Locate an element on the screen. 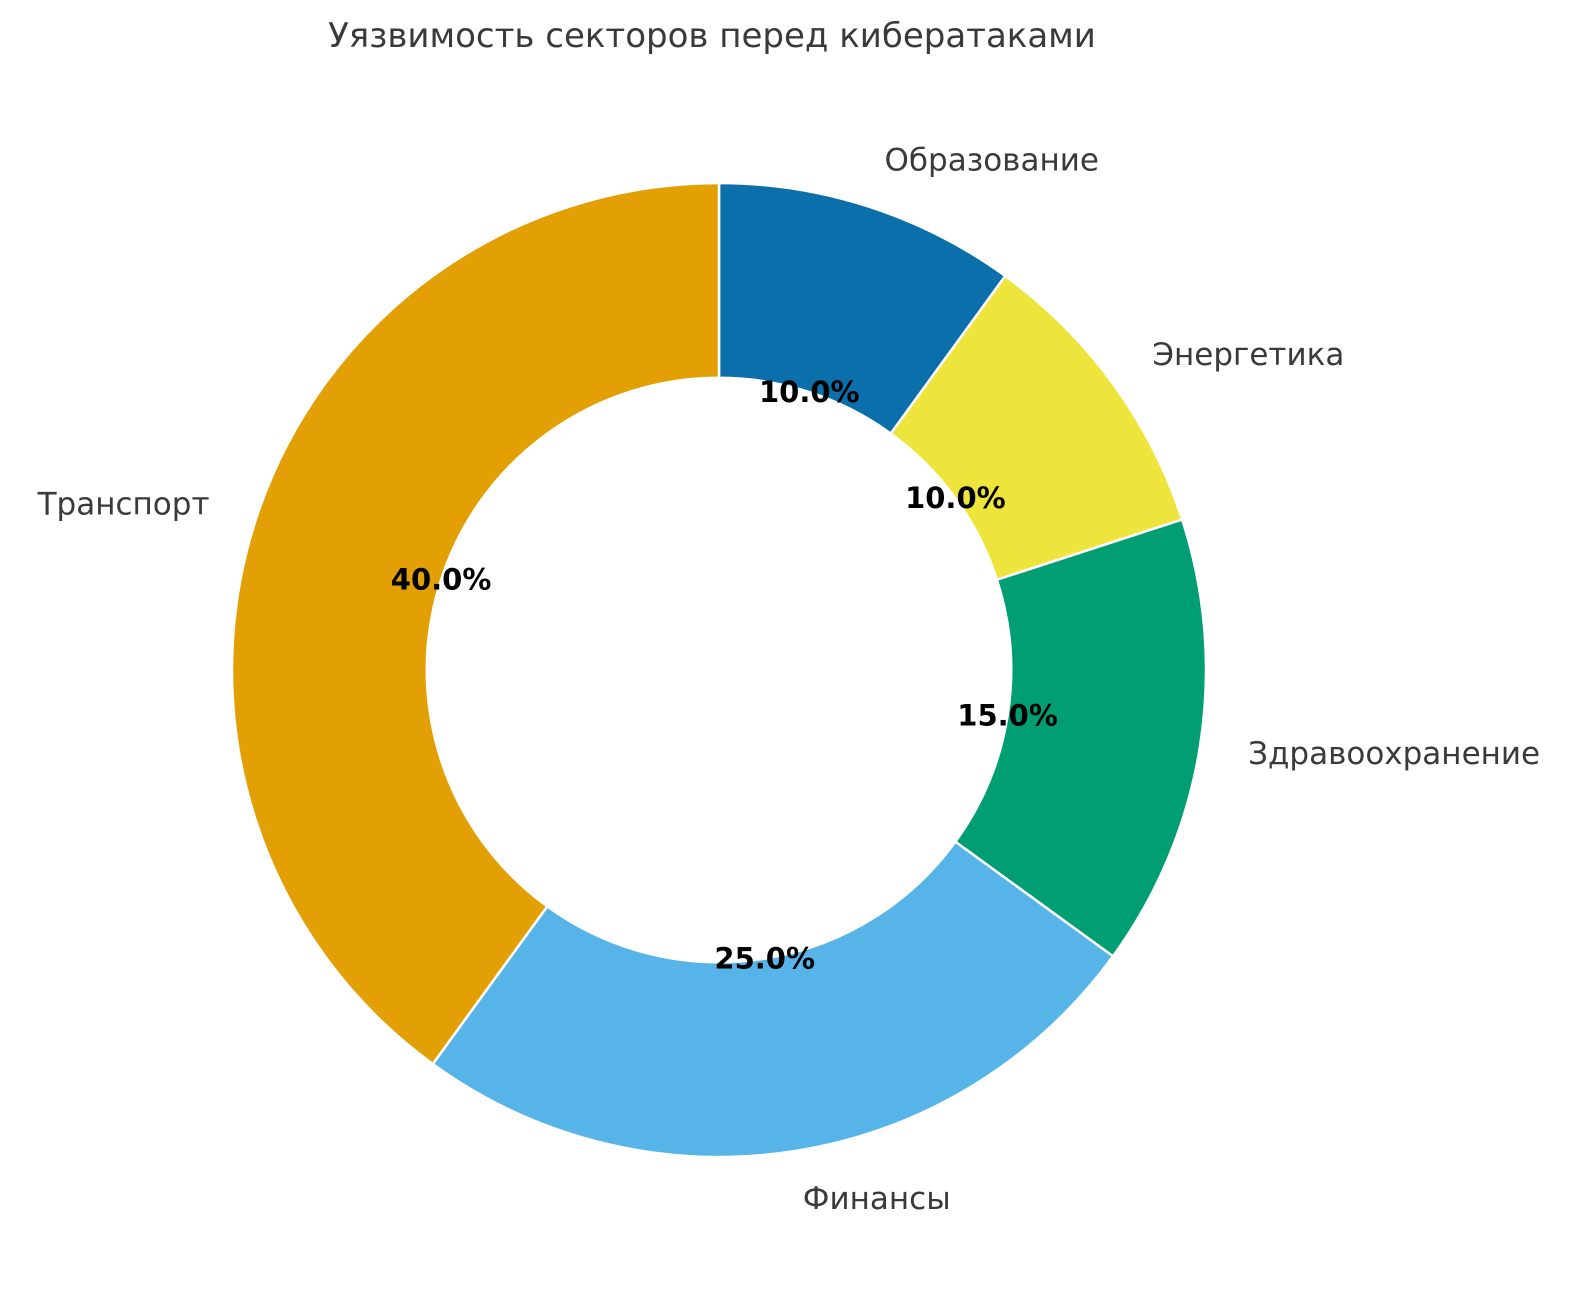  pie-category-label-2: Здравоохранение is located at coordinates (1394, 754).